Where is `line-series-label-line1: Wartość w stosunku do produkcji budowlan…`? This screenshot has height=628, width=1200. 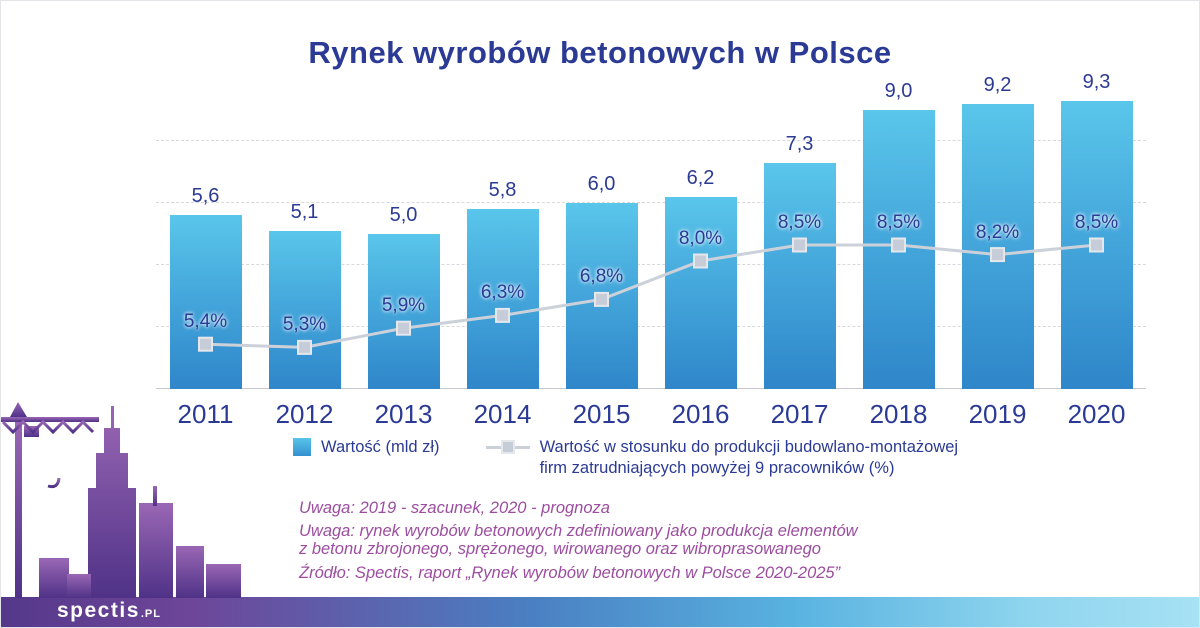
line-series-label-line1: Wartość w stosunku do produkcji budowlan… is located at coordinates (749, 447).